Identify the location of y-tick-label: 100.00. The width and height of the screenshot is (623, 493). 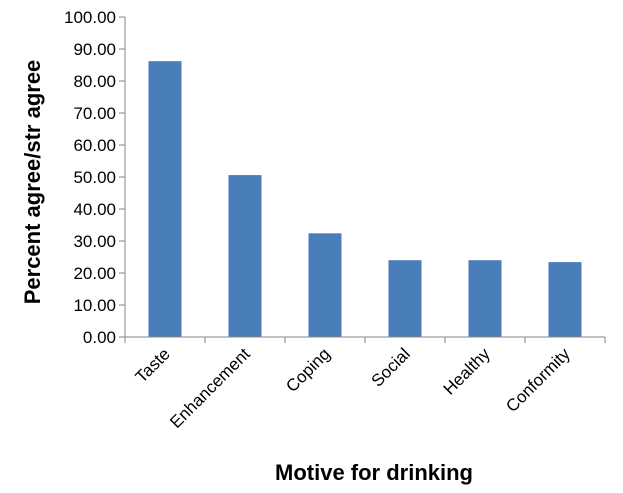
(90, 17).